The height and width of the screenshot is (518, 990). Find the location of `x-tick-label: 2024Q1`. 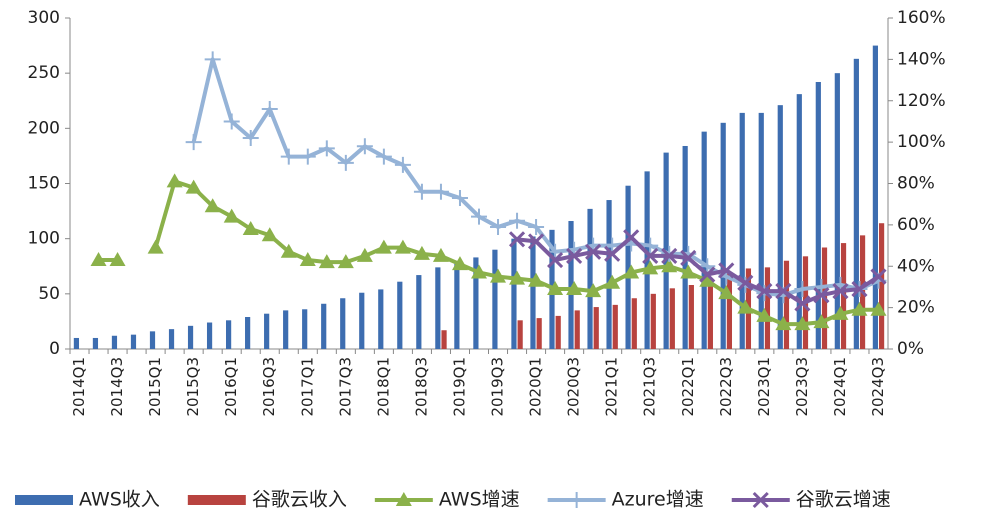

x-tick-label: 2024Q1 is located at coordinates (840, 387).